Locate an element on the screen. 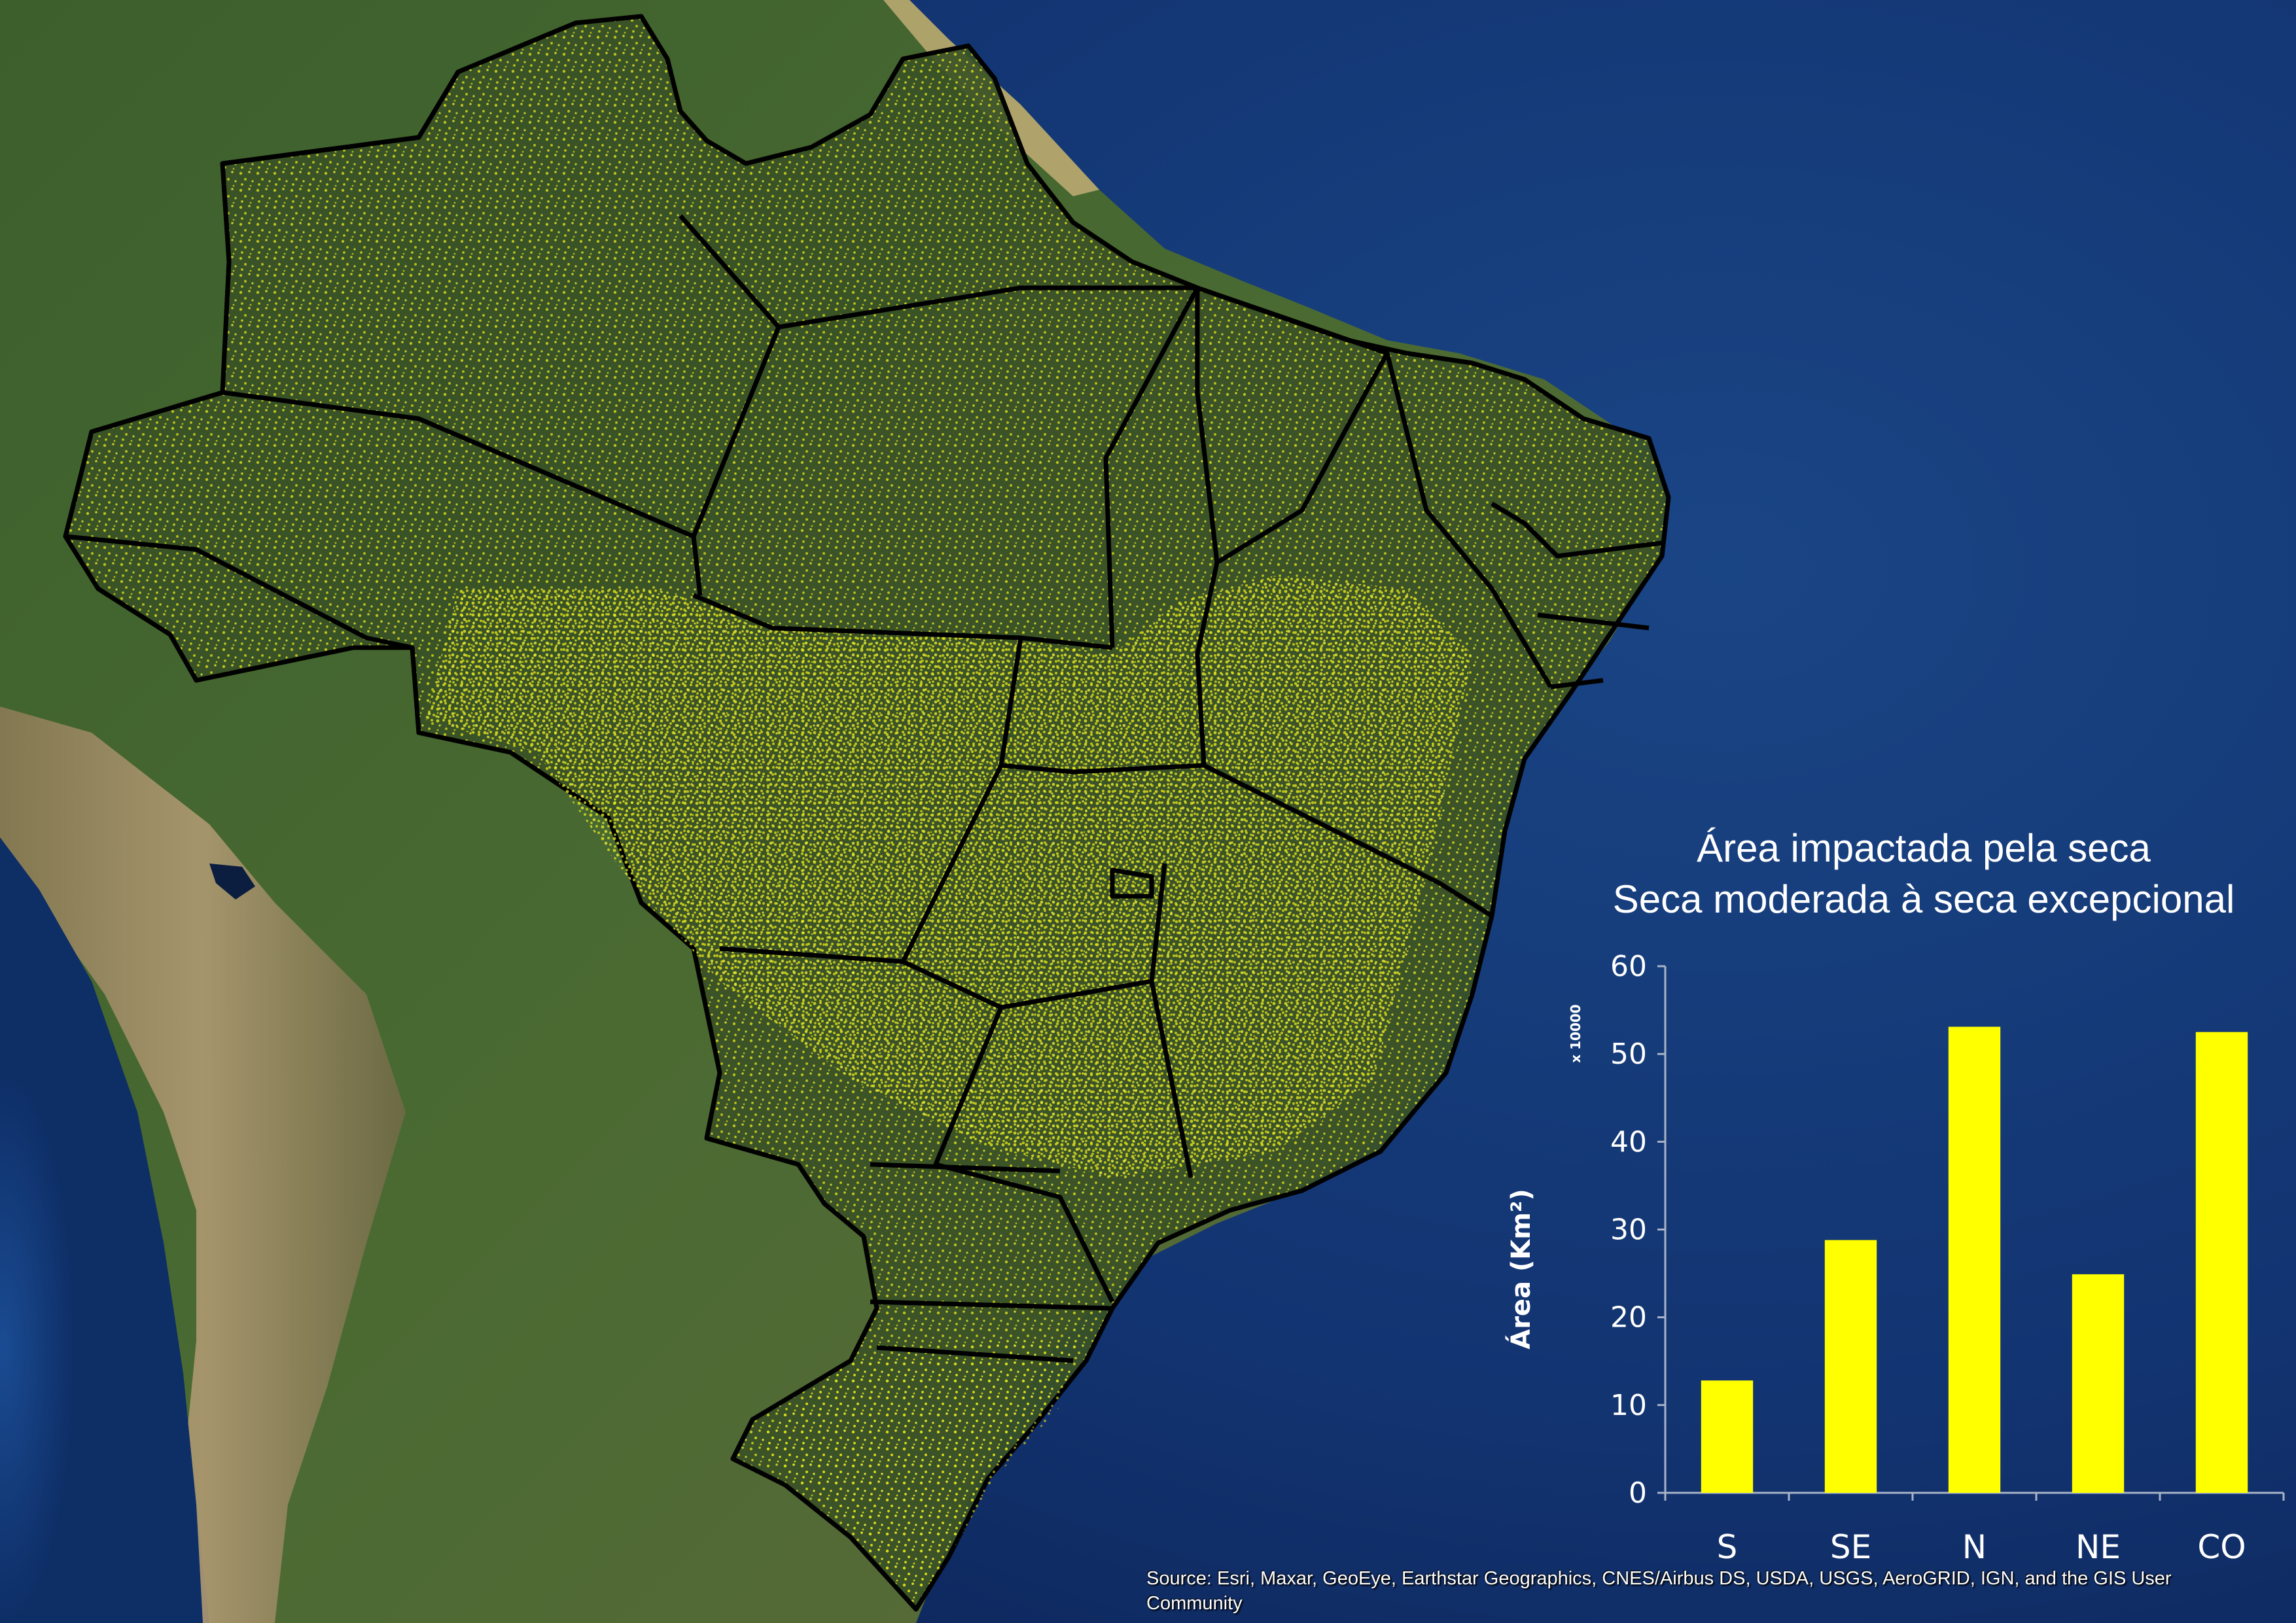 The image size is (2296, 1623). bar-ne is located at coordinates (2098, 1384).